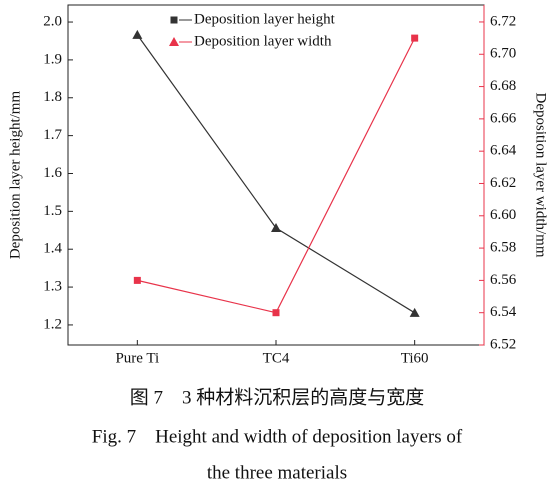 The image size is (555, 493). What do you see at coordinates (263, 41) in the screenshot?
I see `legend-label: Deposition layer width` at bounding box center [263, 41].